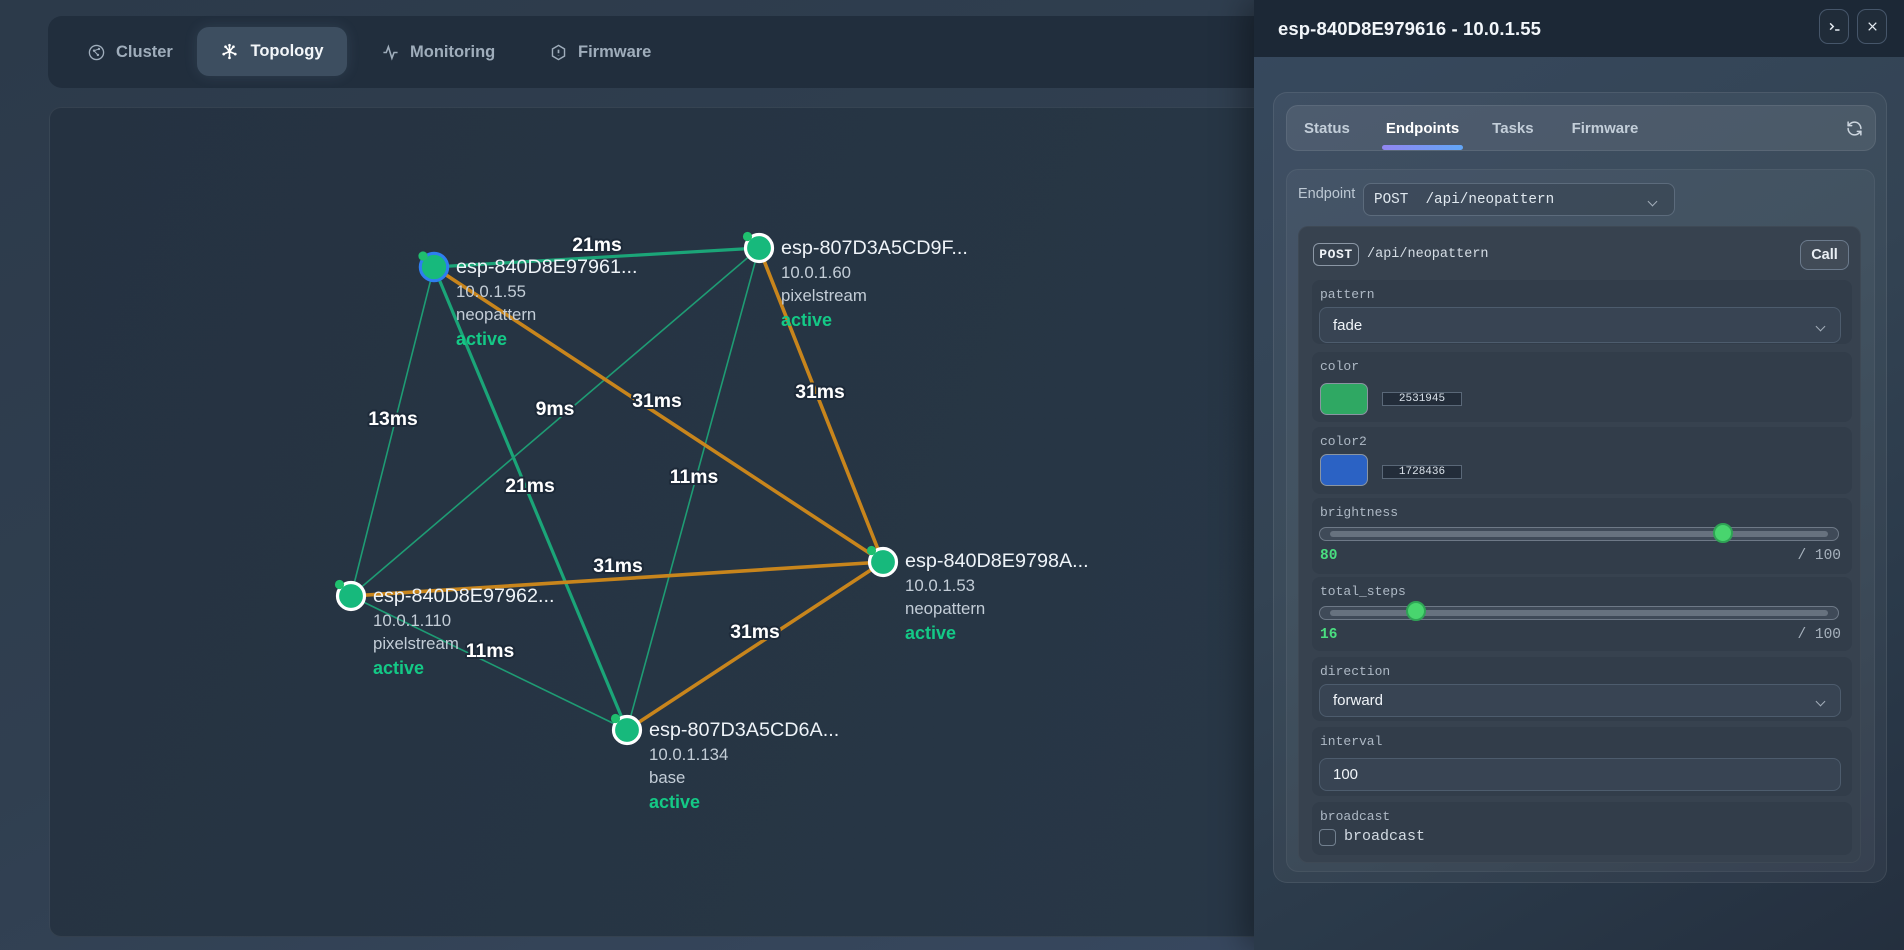 The width and height of the screenshot is (1904, 950). I want to click on svg-text: 10.0.1.134, so click(688, 754).